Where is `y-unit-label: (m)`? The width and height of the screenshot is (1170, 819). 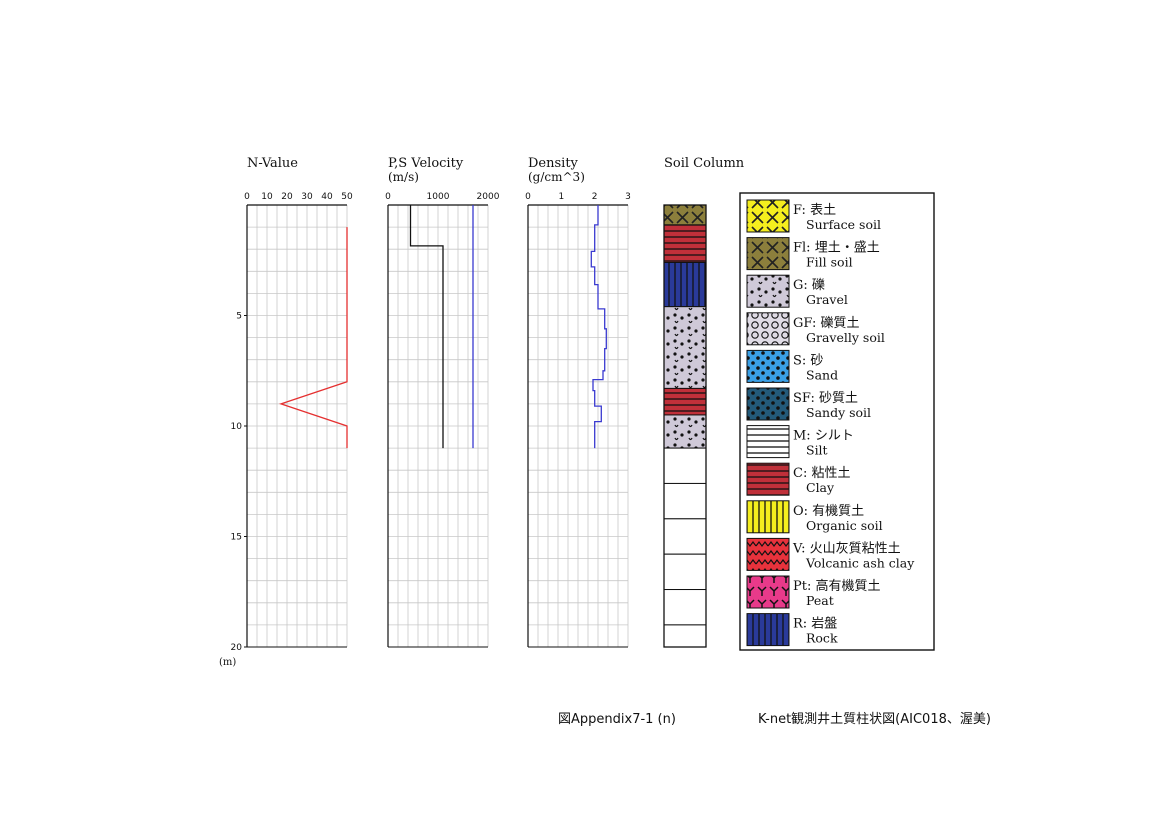
y-unit-label: (m) is located at coordinates (227, 662).